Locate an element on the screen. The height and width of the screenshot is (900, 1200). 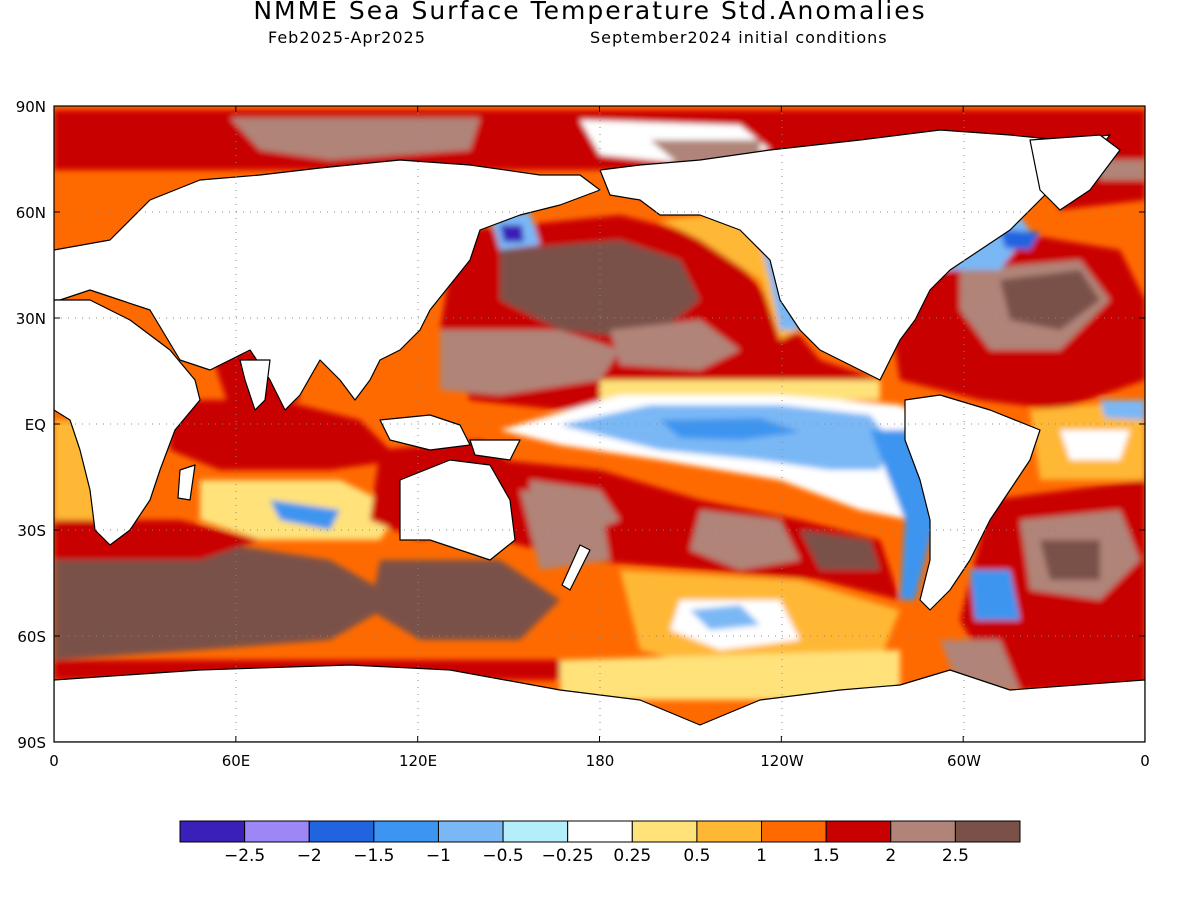
new-guinea is located at coordinates (495, 450).